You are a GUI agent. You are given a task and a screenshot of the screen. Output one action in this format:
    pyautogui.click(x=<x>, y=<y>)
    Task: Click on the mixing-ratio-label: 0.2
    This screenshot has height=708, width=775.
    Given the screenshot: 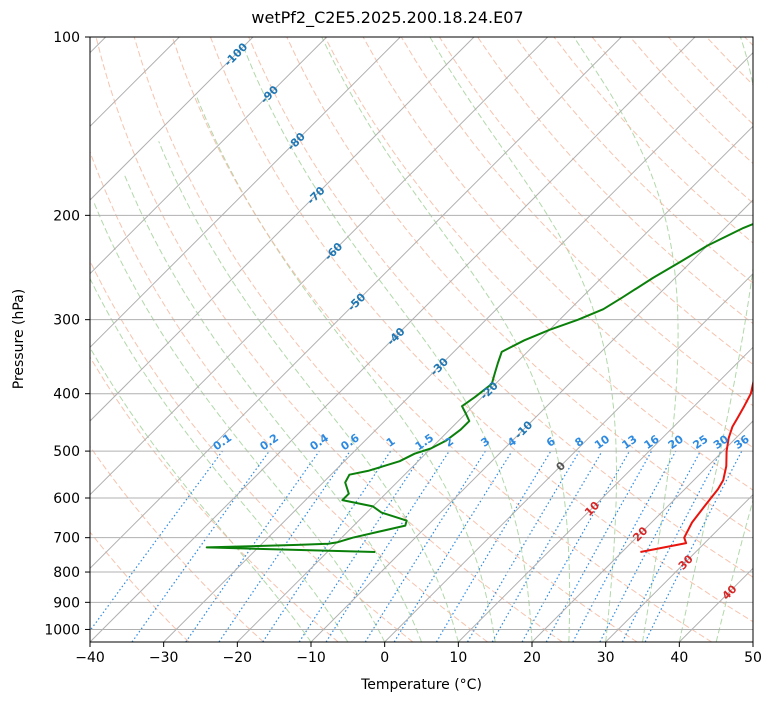 What is the action you would take?
    pyautogui.click(x=269, y=442)
    